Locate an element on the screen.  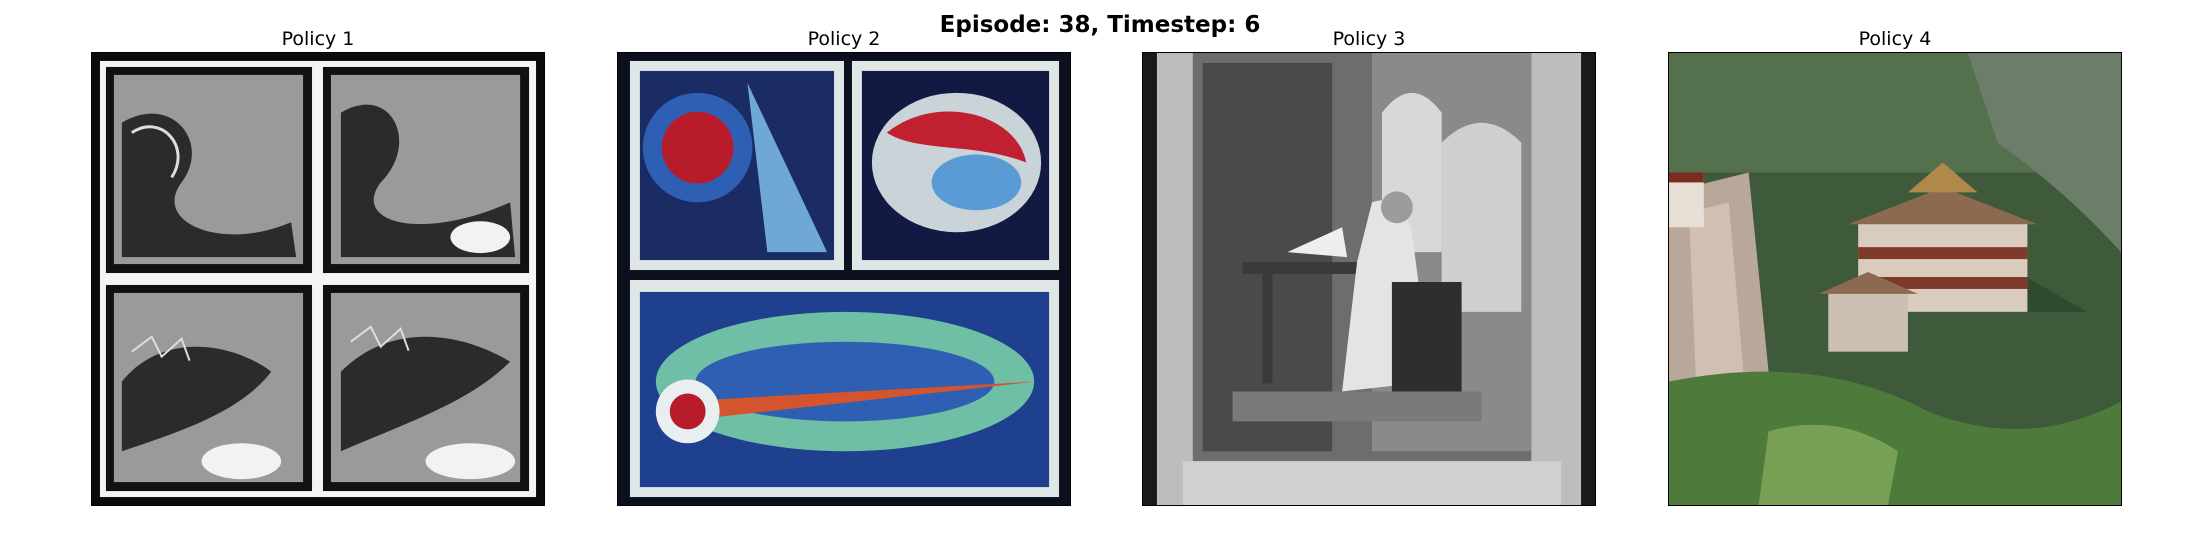
policy-4-title: Policy 4 is located at coordinates (1895, 39).